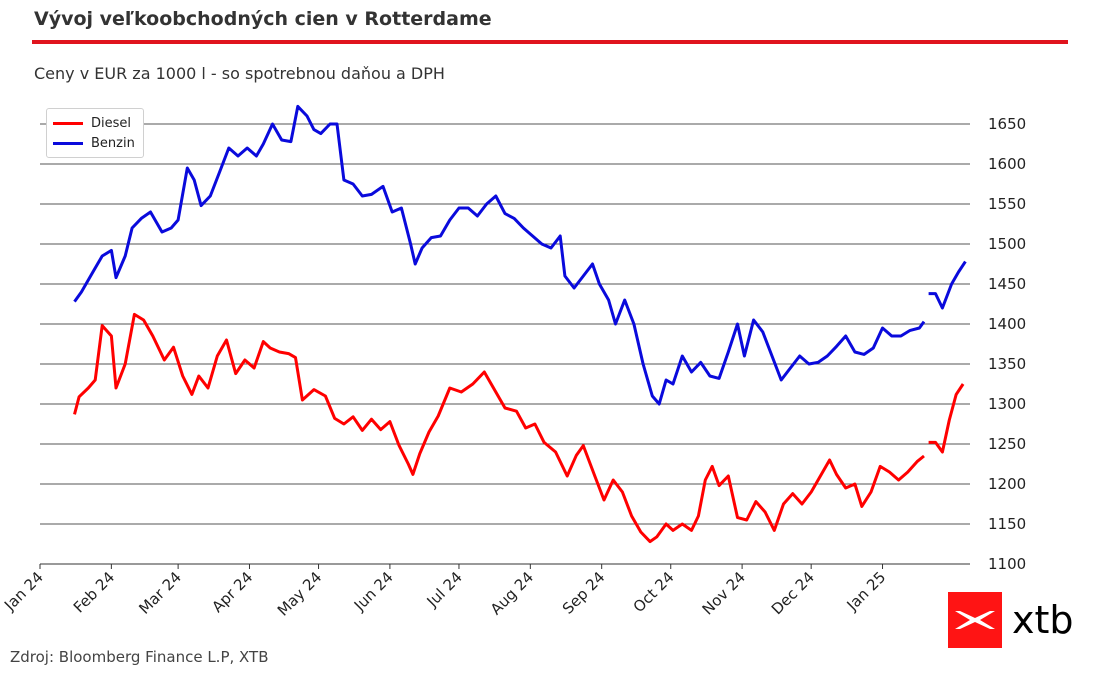 The height and width of the screenshot is (674, 1095). Describe the element at coordinates (1007, 204) in the screenshot. I see `y-tick-label: 1550` at that location.